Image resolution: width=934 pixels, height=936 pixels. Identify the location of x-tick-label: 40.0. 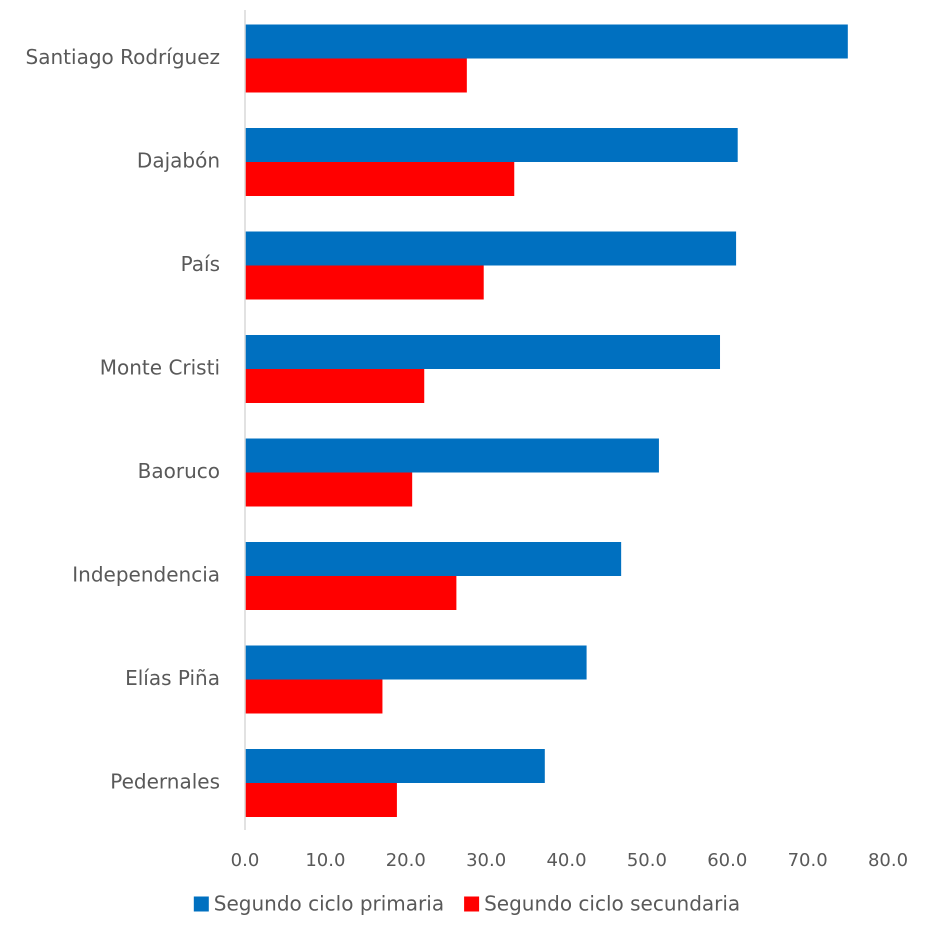
(566, 860).